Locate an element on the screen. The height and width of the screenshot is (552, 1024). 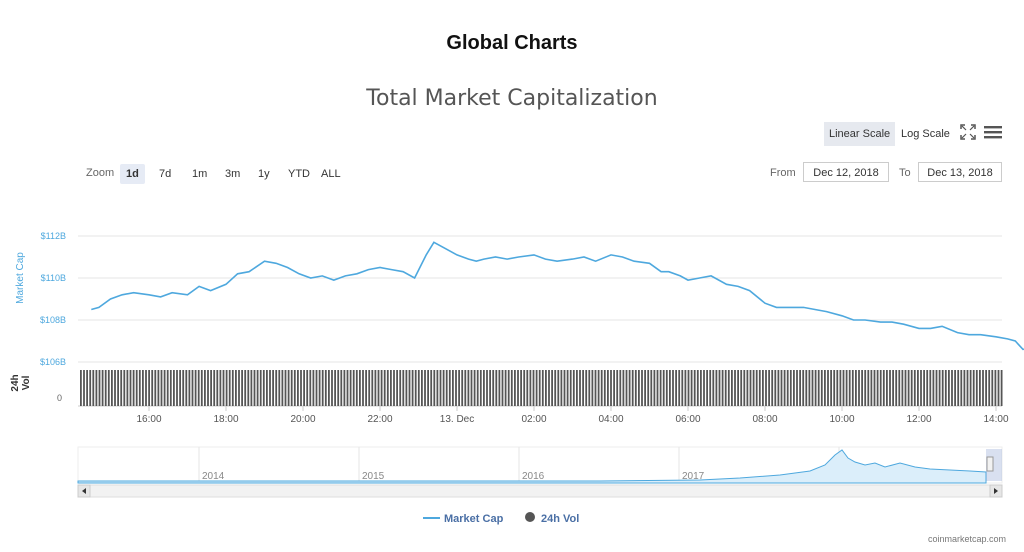
x-tick-label: 10:00 is located at coordinates (841, 419).